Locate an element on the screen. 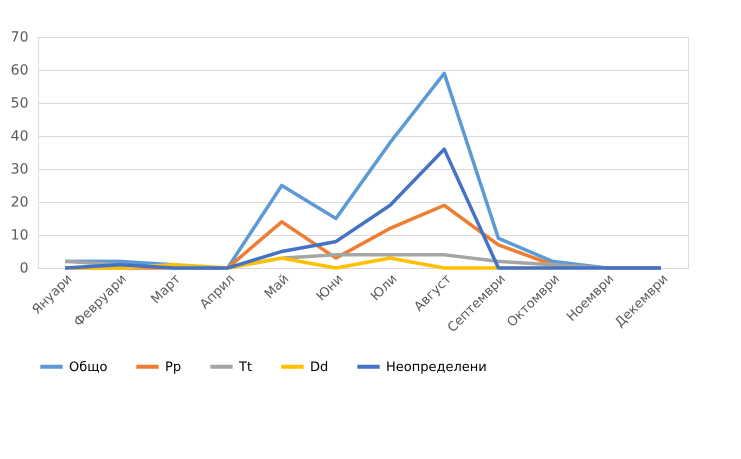  y-tick-label: 0 is located at coordinates (24, 268).